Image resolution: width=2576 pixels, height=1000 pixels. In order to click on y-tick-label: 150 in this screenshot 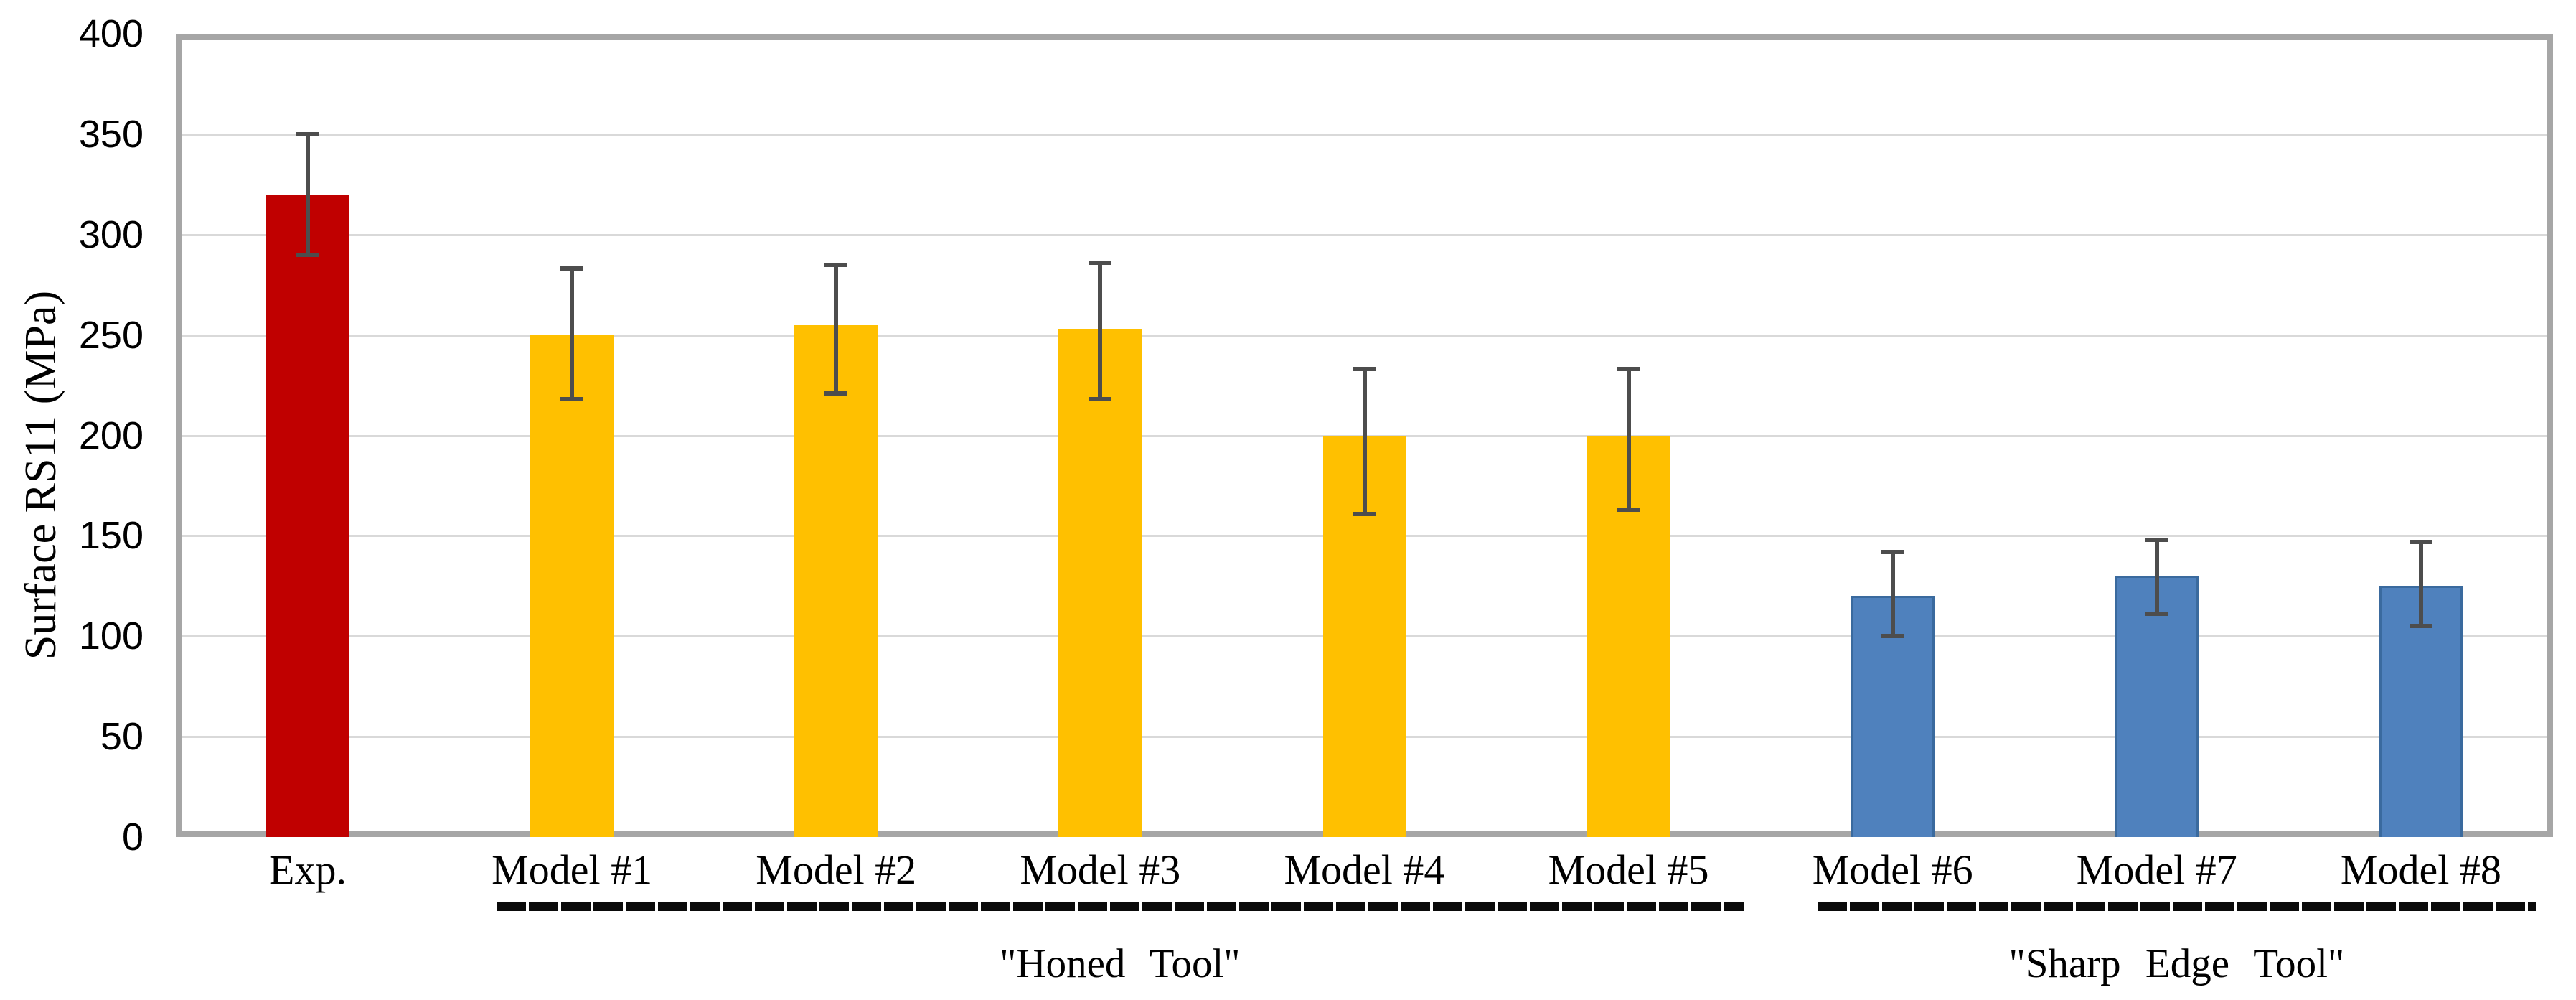, I will do `click(111, 536)`.